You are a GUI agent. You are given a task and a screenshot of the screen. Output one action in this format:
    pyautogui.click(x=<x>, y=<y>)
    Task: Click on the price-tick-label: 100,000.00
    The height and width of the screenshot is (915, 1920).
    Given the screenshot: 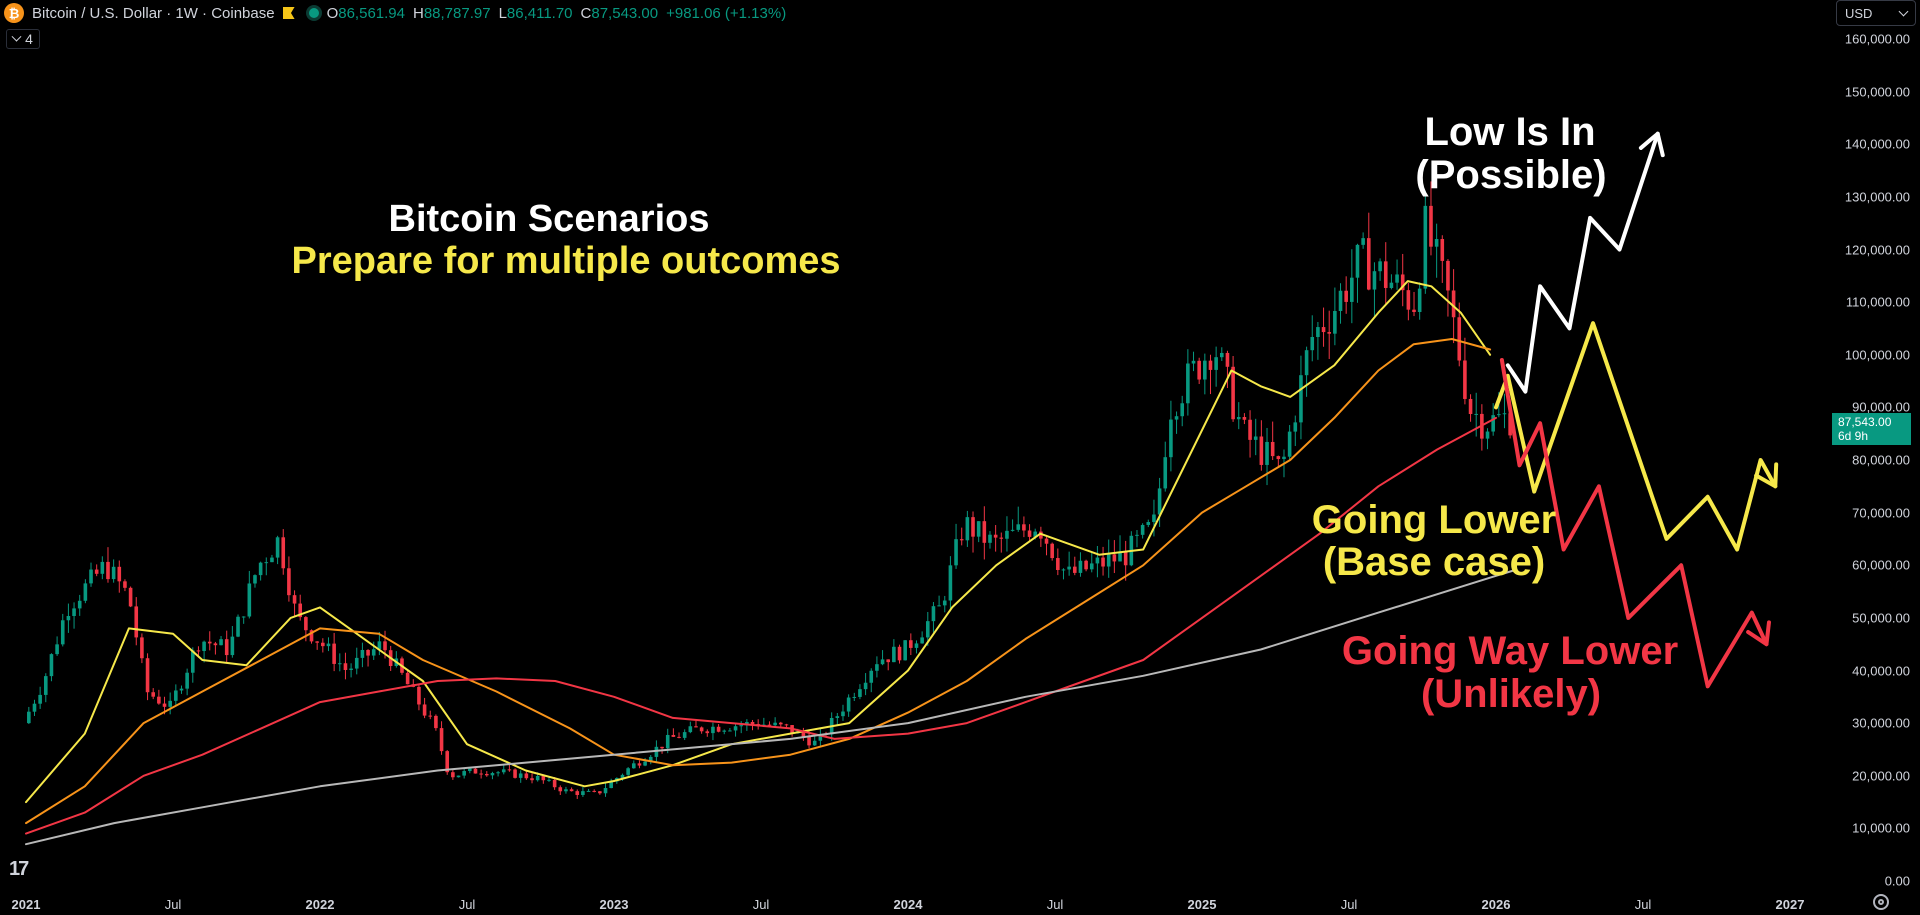 What is the action you would take?
    pyautogui.click(x=1877, y=355)
    